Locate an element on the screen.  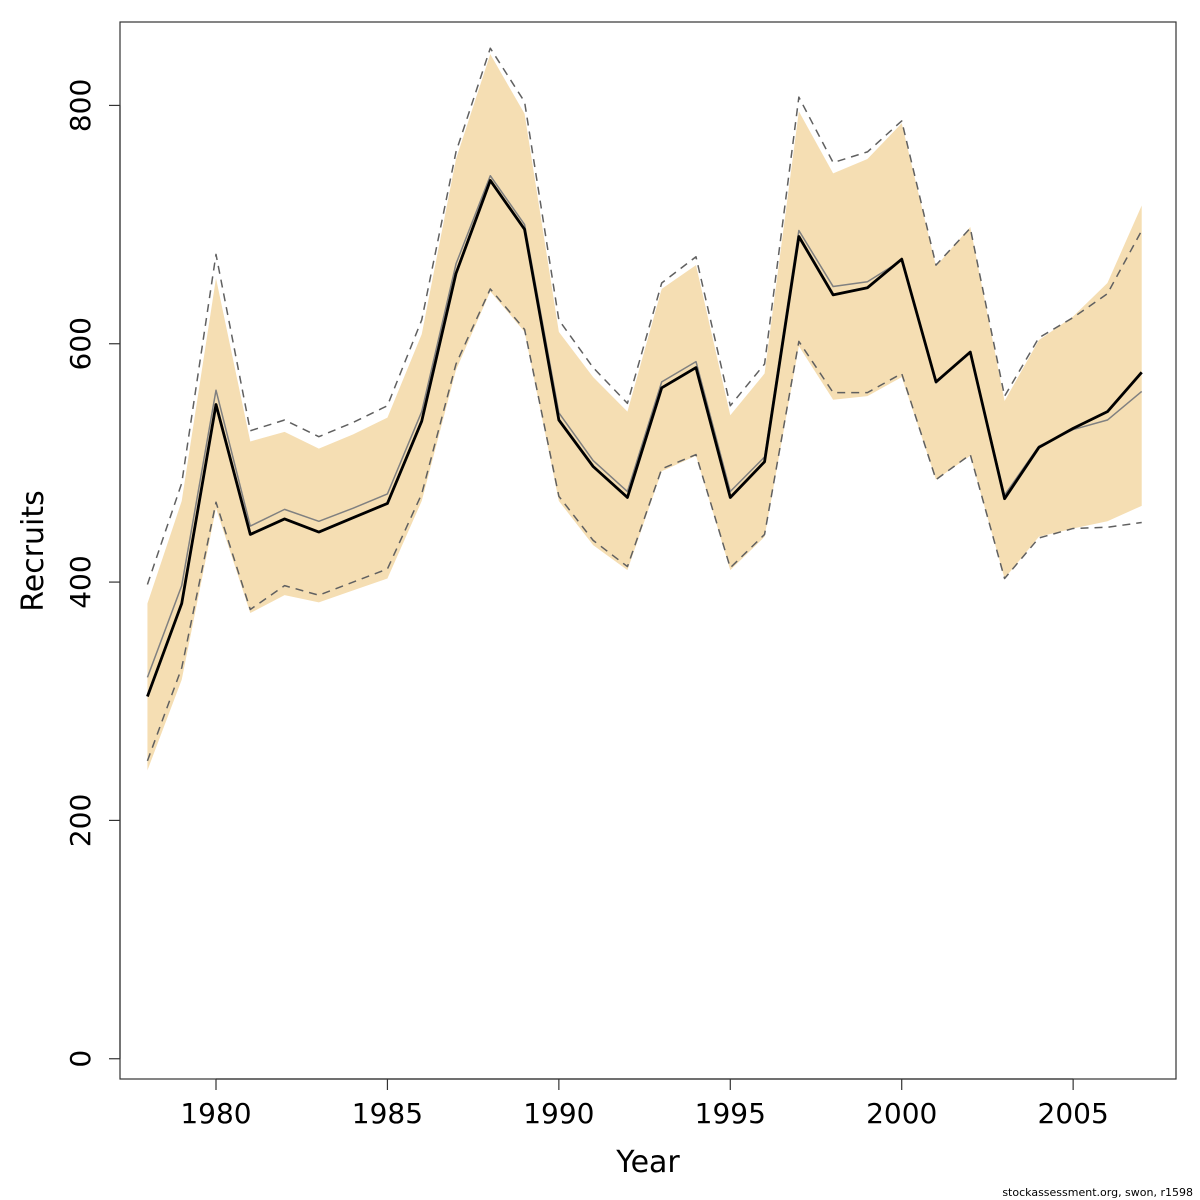
credit-text: stockassessment.org, swon, r1598 is located at coordinates (1097, 1192).